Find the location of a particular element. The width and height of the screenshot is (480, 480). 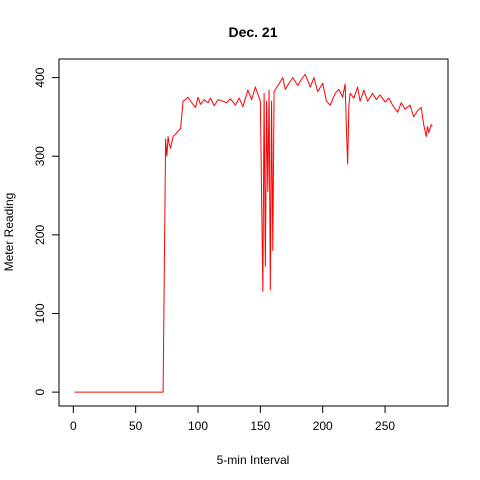

y-axis: 0 100 200 300 400 is located at coordinates (46, 231).